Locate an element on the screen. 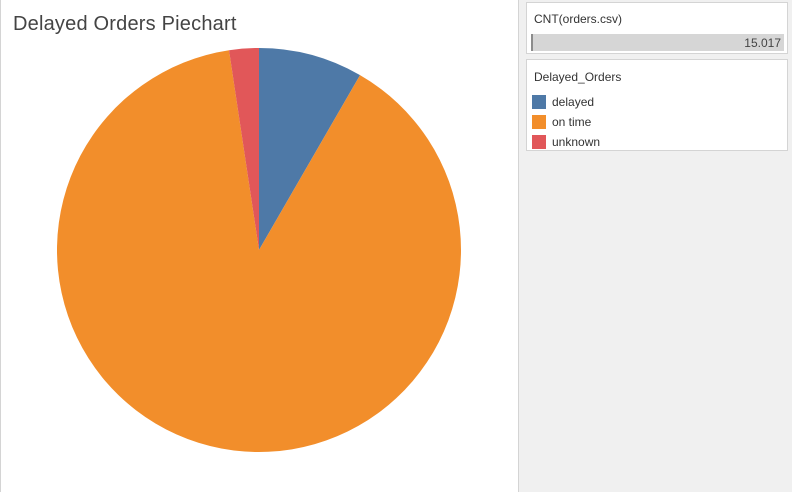 The height and width of the screenshot is (492, 792). color-legend-list: delayed on time unknown is located at coordinates (566, 122).